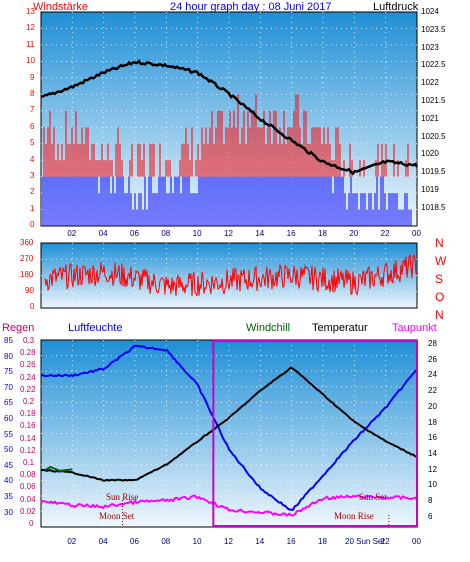 Image resolution: width=470 pixels, height=562 pixels. Describe the element at coordinates (32, 143) in the screenshot. I see `wind-tick: 5` at that location.